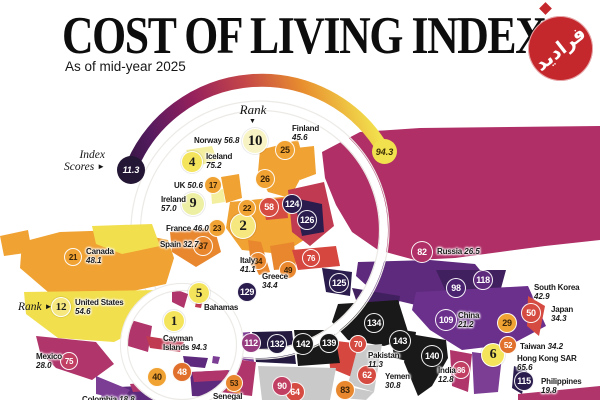  What do you see at coordinates (358, 344) in the screenshot?
I see `rank-marker: 70` at bounding box center [358, 344].